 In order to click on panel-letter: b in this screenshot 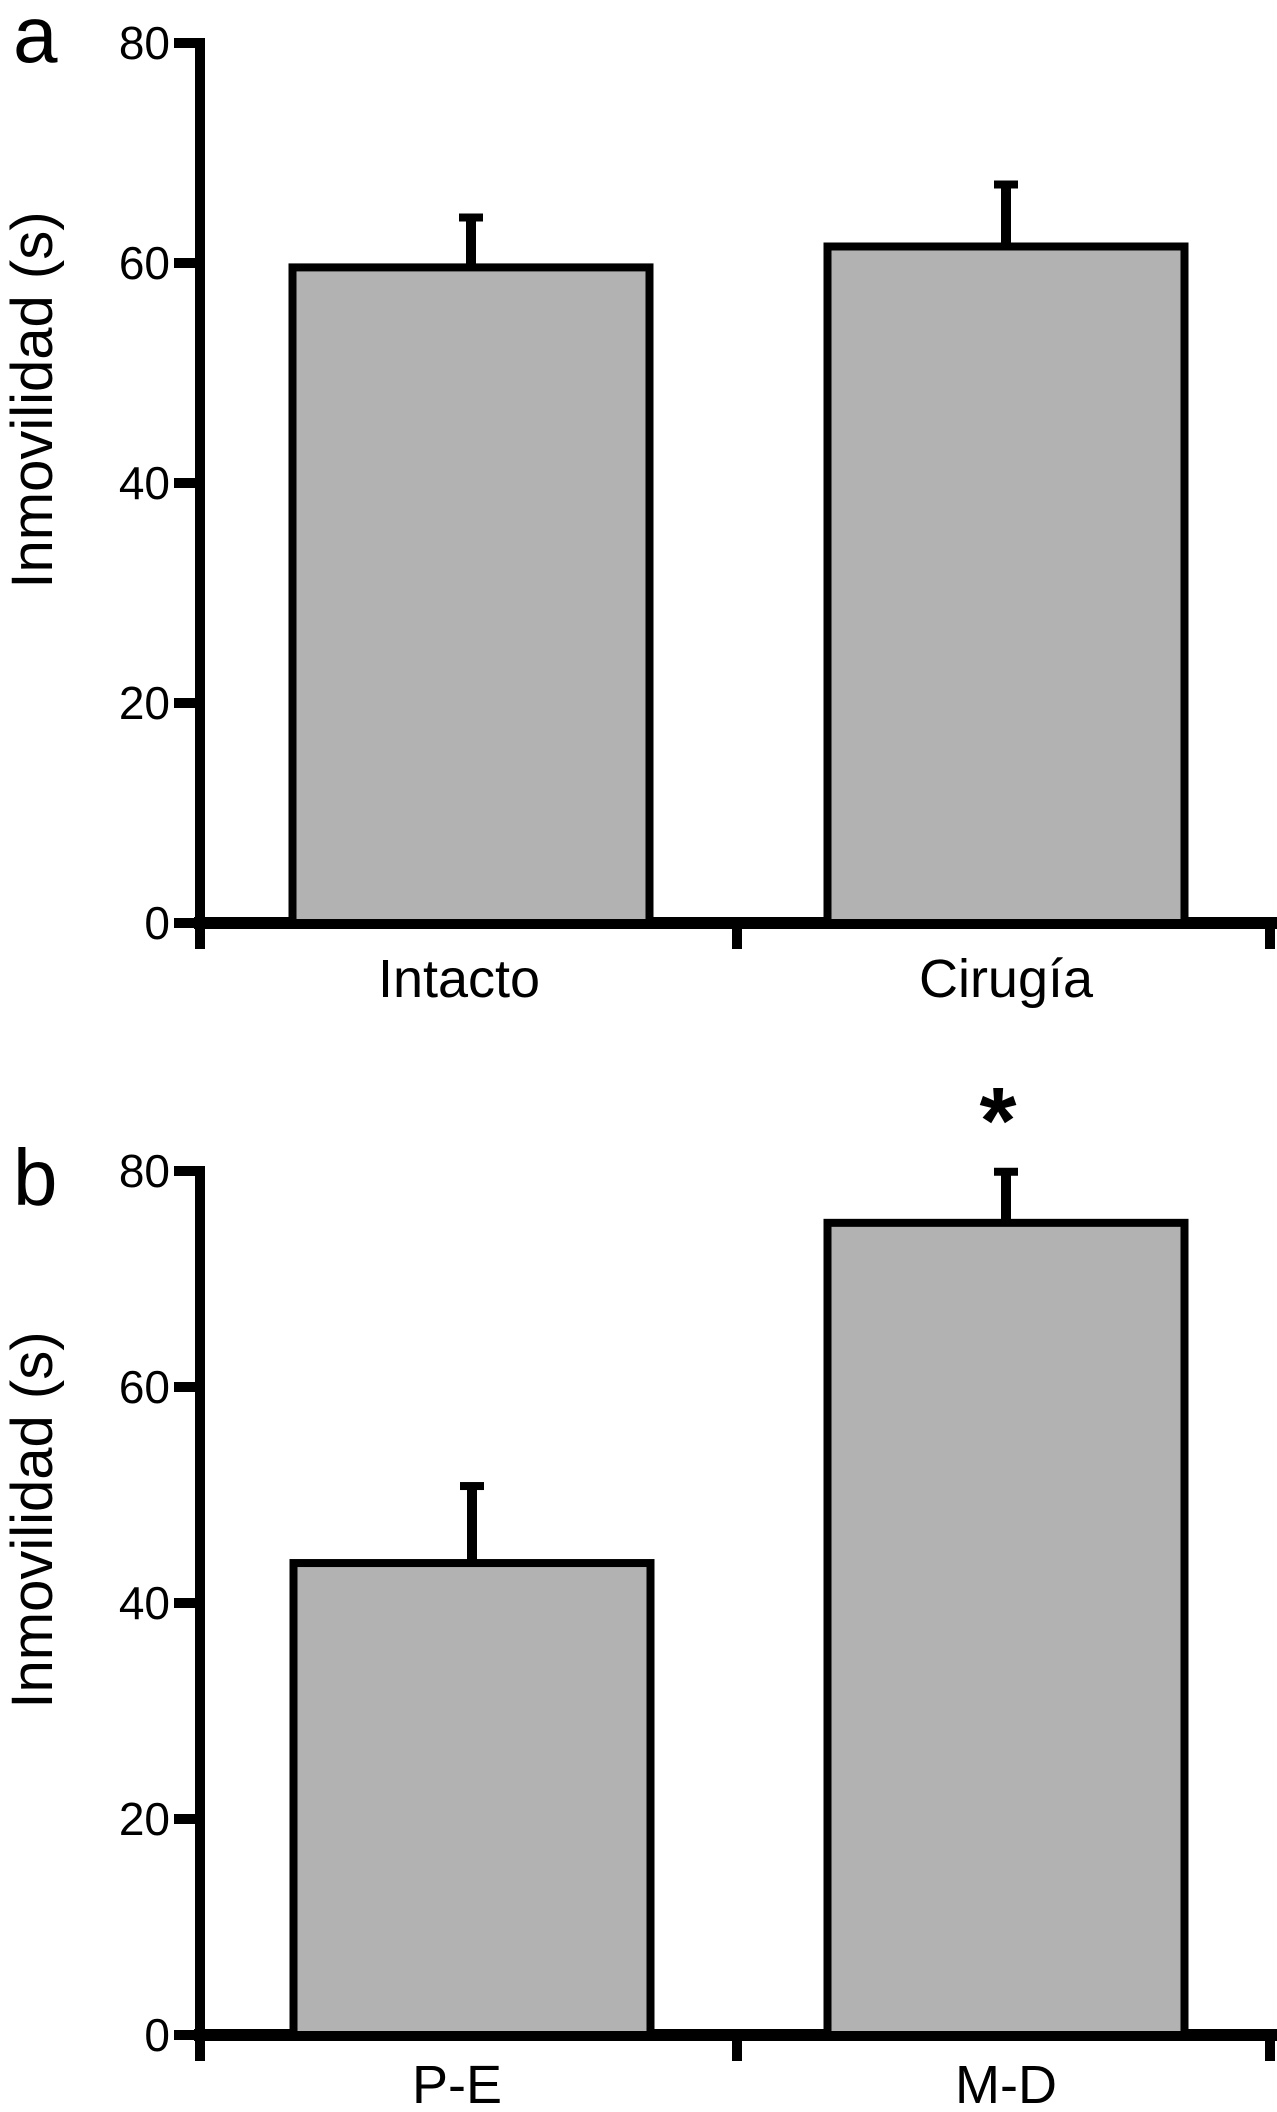, I will do `click(35, 1177)`.